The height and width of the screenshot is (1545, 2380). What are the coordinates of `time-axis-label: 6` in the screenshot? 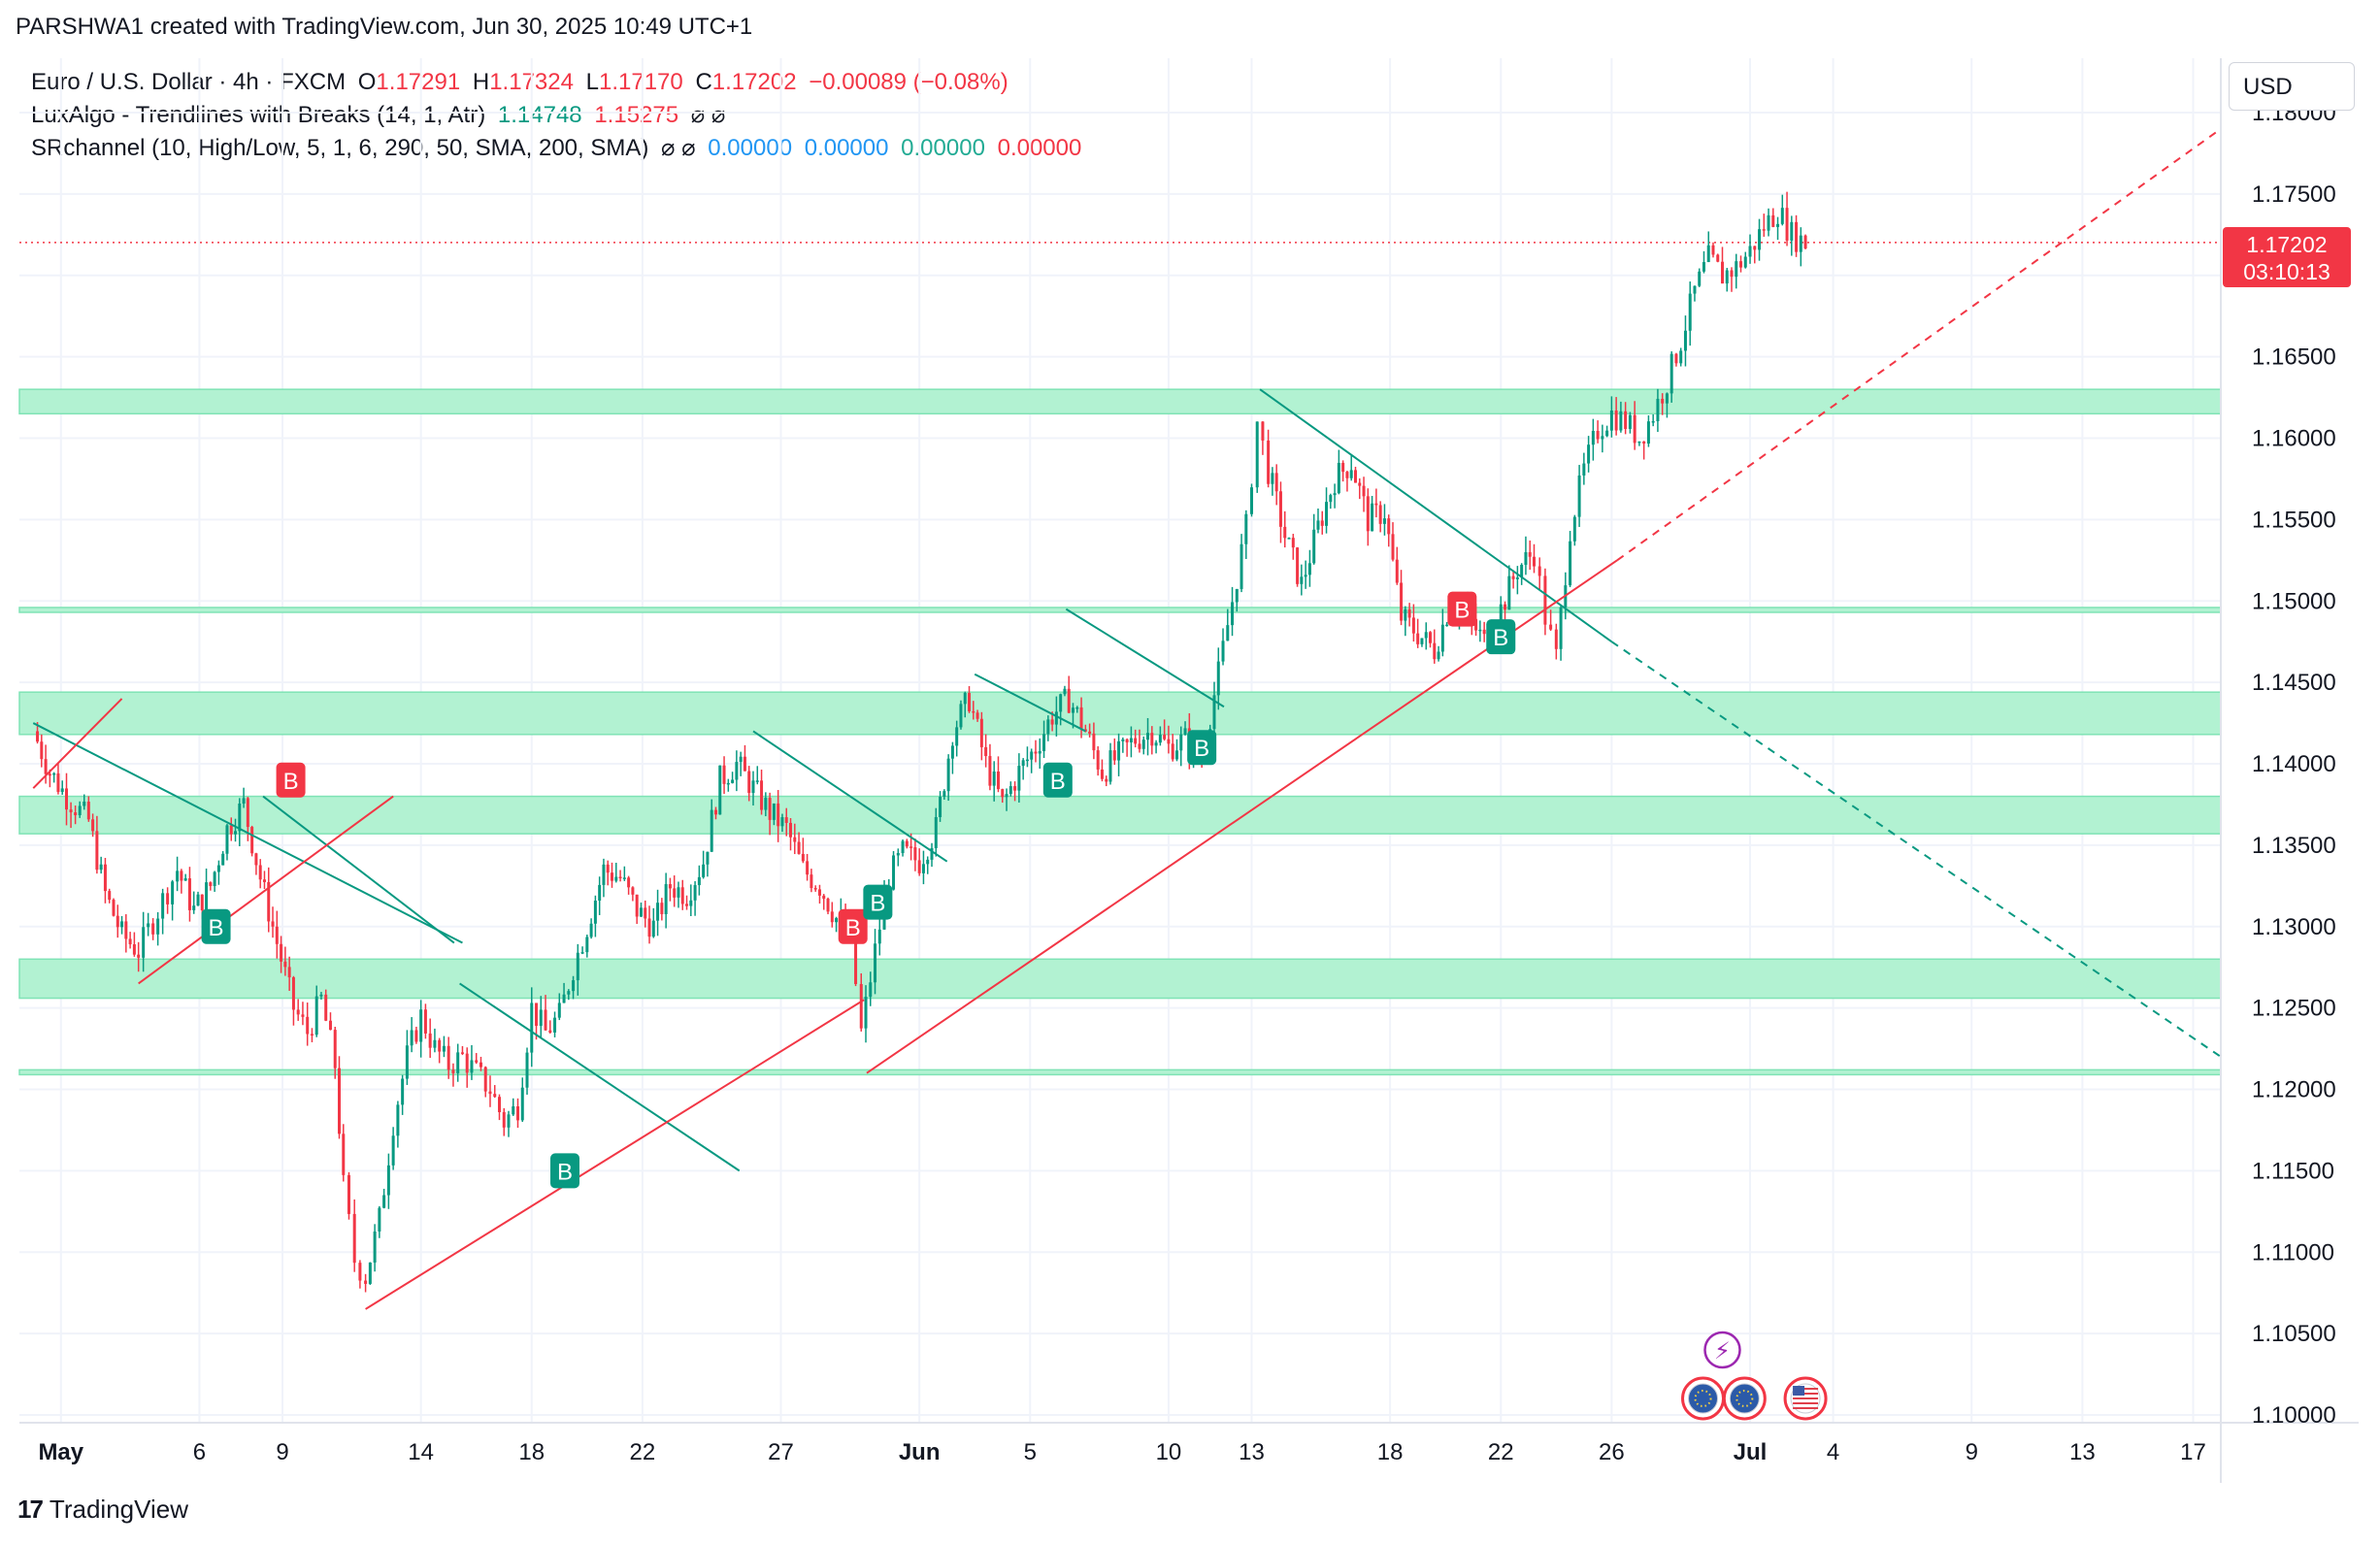 It's located at (199, 1452).